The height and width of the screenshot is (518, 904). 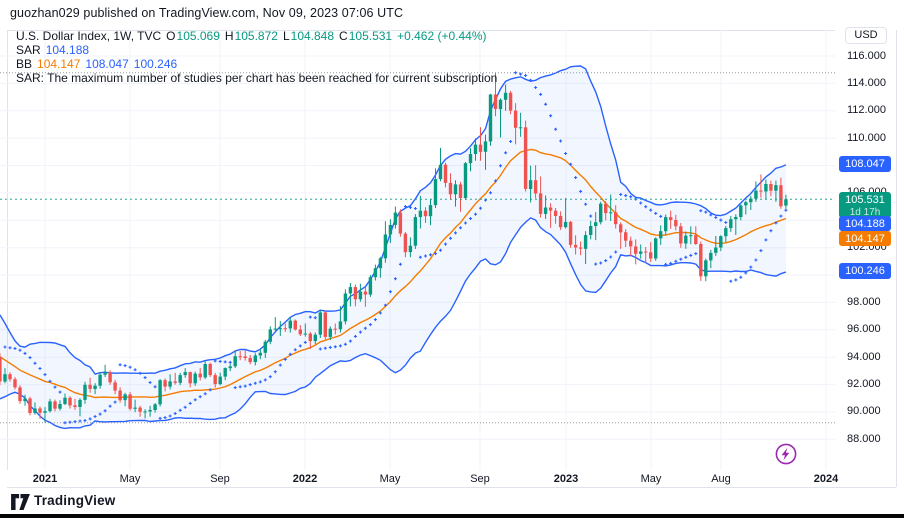 What do you see at coordinates (865, 164) in the screenshot?
I see `indicator-price-badge: 108.047` at bounding box center [865, 164].